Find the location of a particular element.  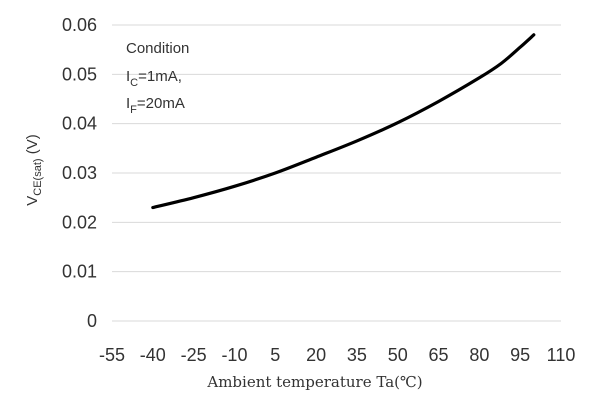

y-axis-label-unit: (V) is located at coordinates (32, 146).